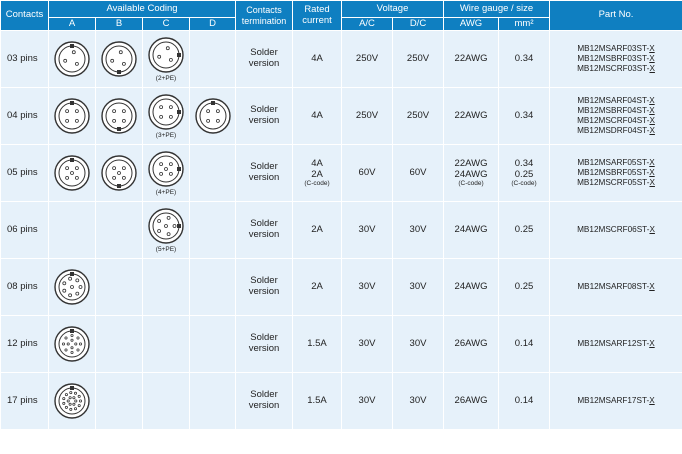 This screenshot has width=682, height=454. I want to click on coding-c-cell: (2+PE), so click(166, 59).